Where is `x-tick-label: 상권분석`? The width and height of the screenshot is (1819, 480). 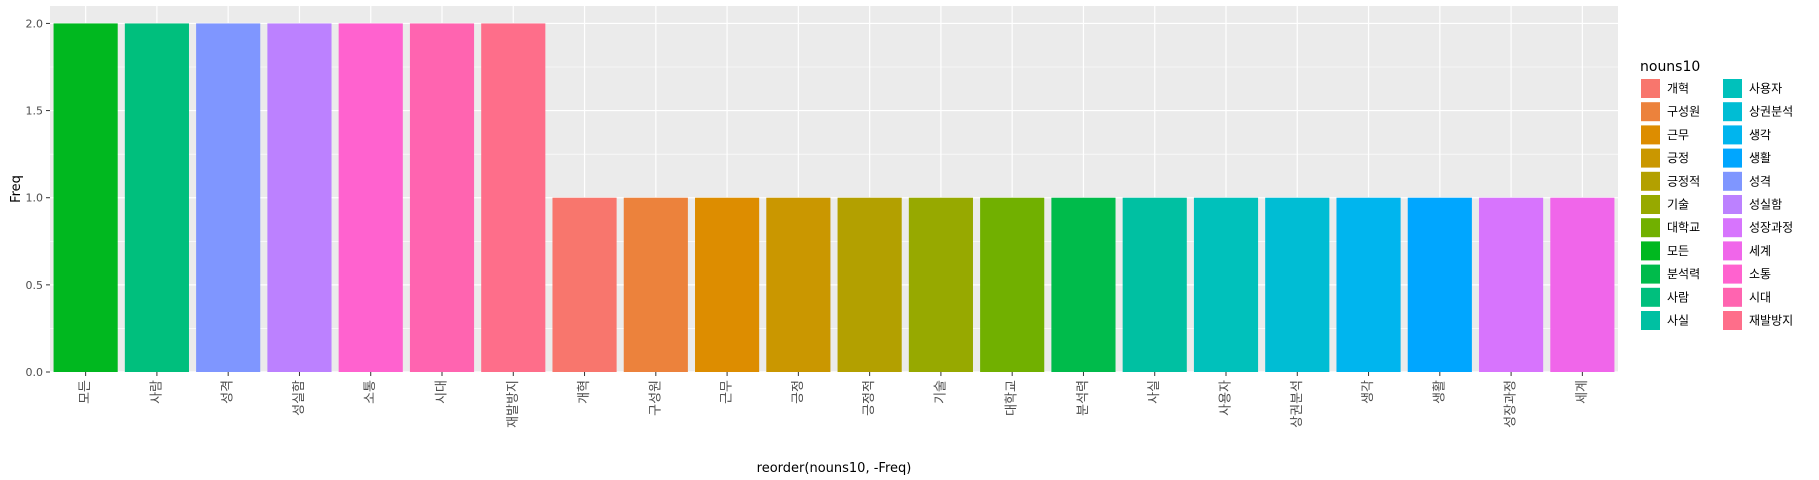 x-tick-label: 상권분석 is located at coordinates (1297, 404).